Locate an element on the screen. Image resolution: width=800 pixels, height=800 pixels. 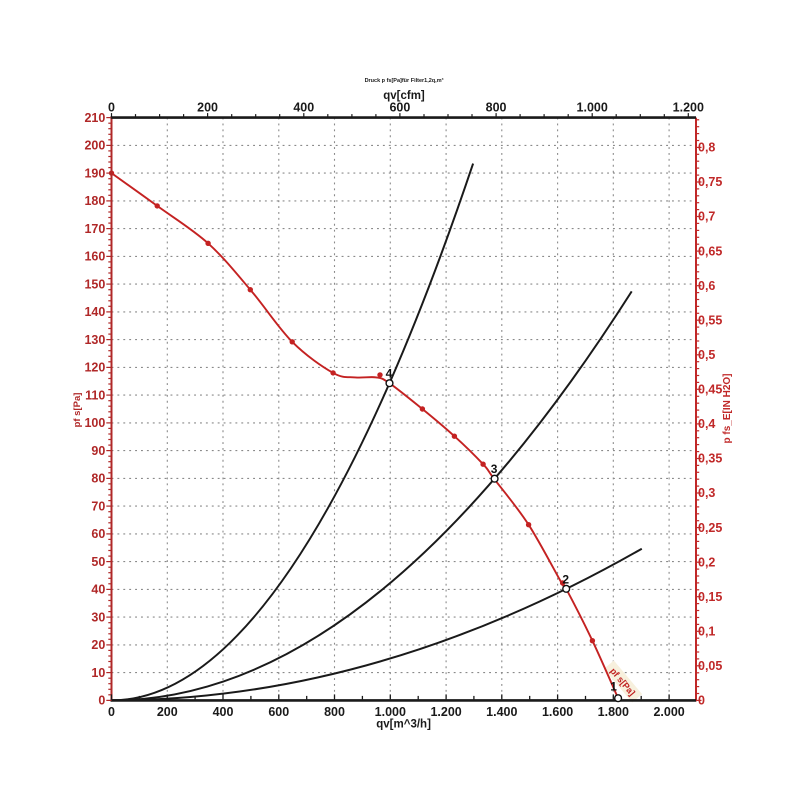
svg-text: 80 is located at coordinates (98, 479).